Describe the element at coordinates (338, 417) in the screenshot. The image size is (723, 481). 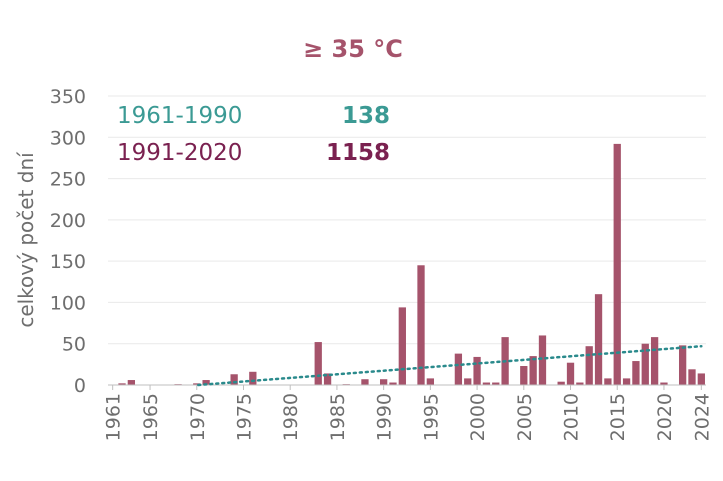
I see `x-tick-label: 1985` at that location.